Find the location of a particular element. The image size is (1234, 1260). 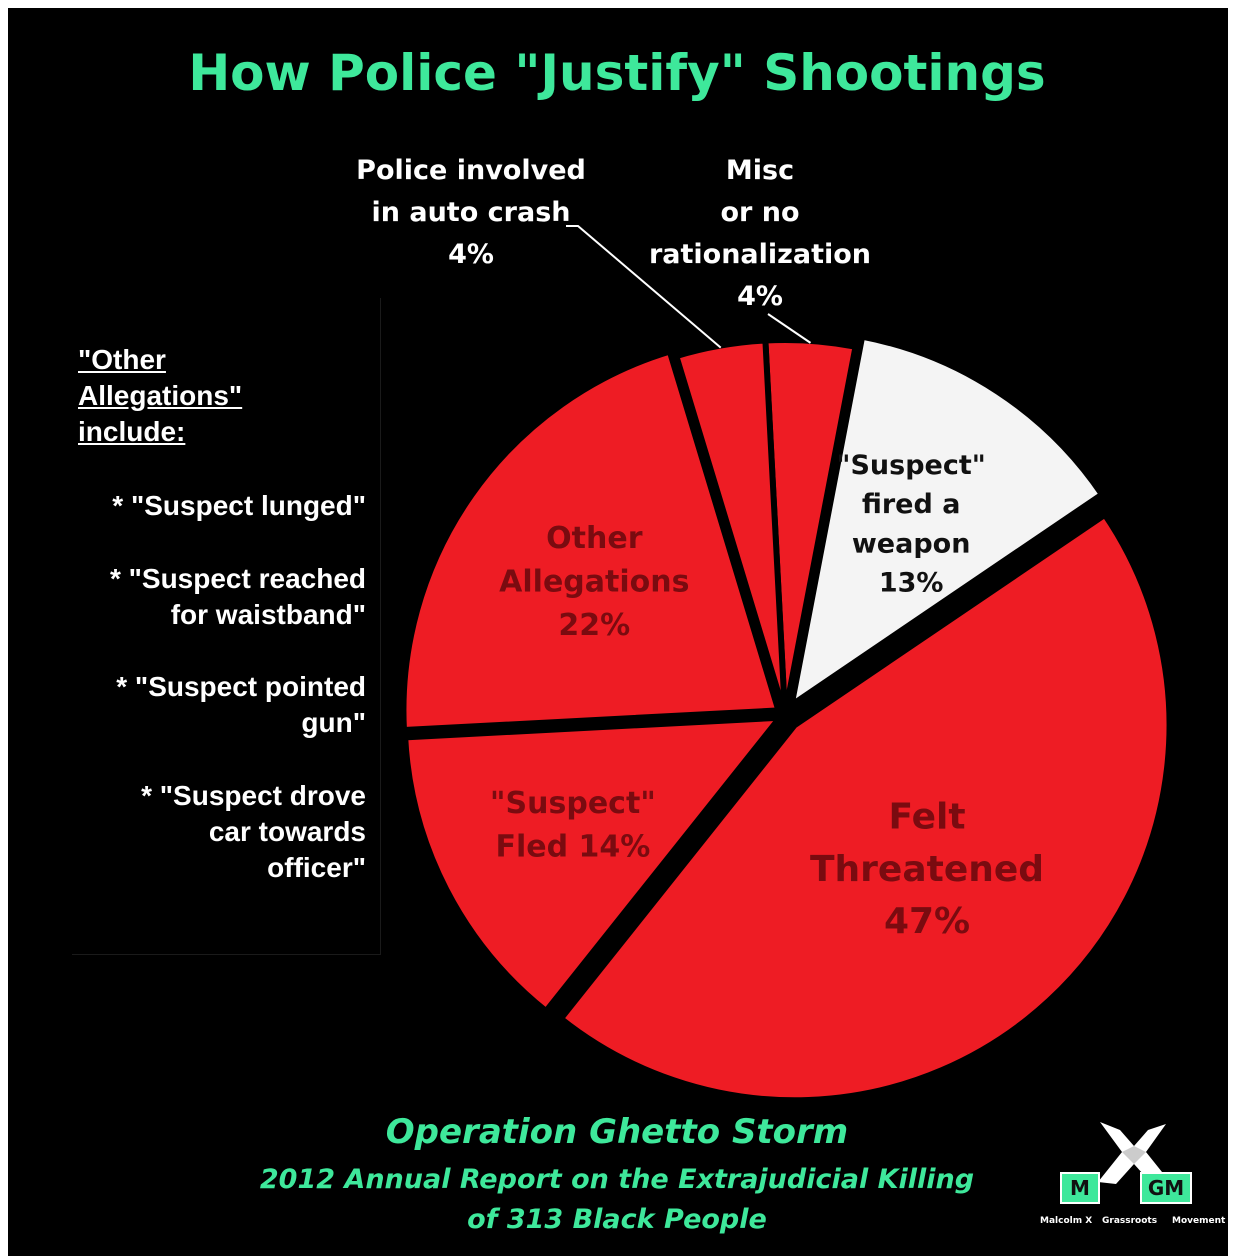

slice-label: Other Allegations 22% is located at coordinates (594, 582).